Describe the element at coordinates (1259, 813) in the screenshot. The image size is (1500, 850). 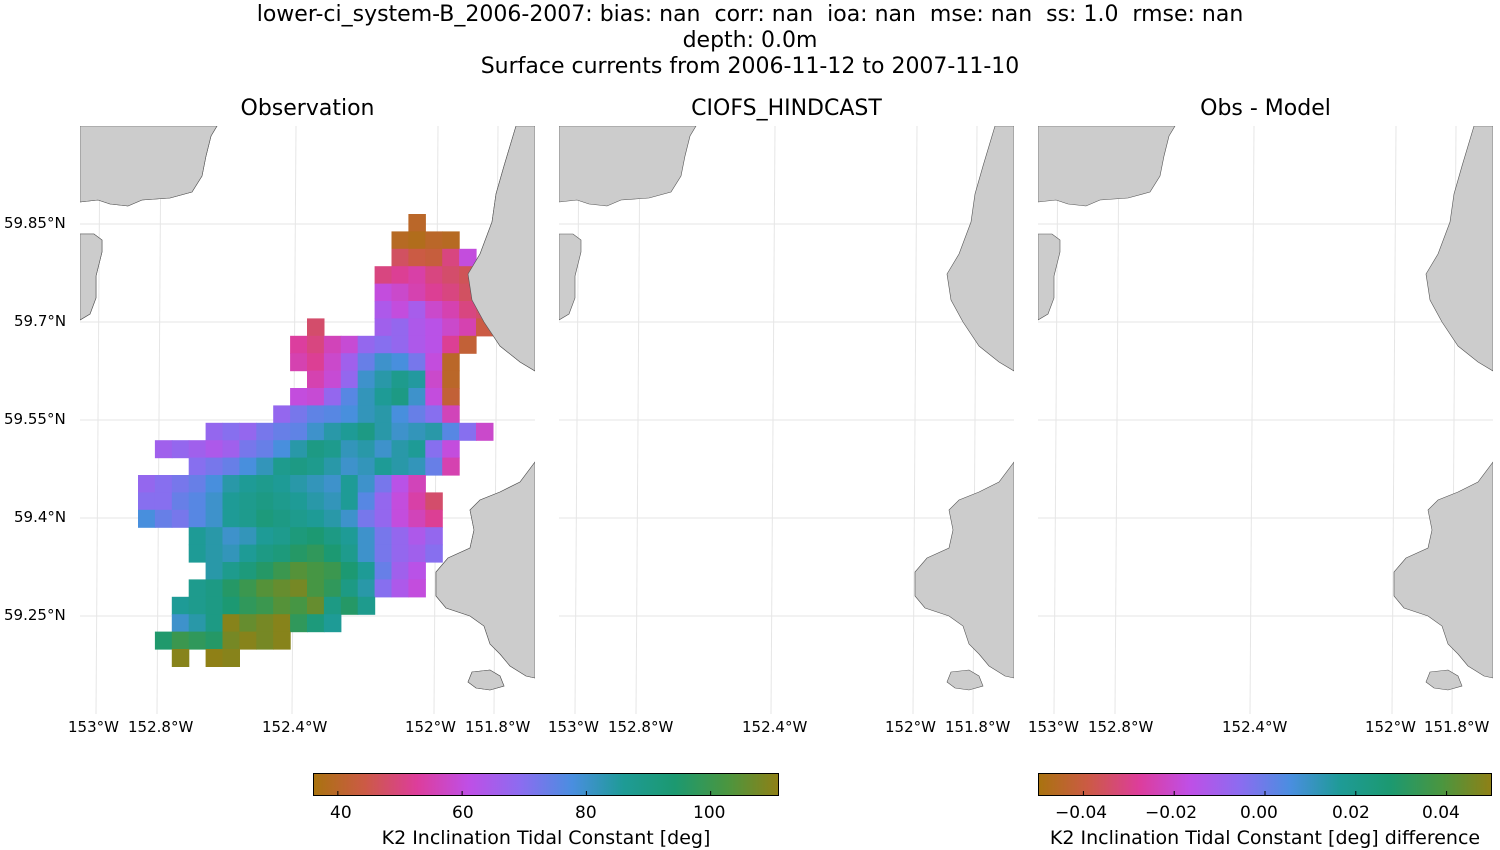
I see `colorbar-tick-label: 0.00` at that location.